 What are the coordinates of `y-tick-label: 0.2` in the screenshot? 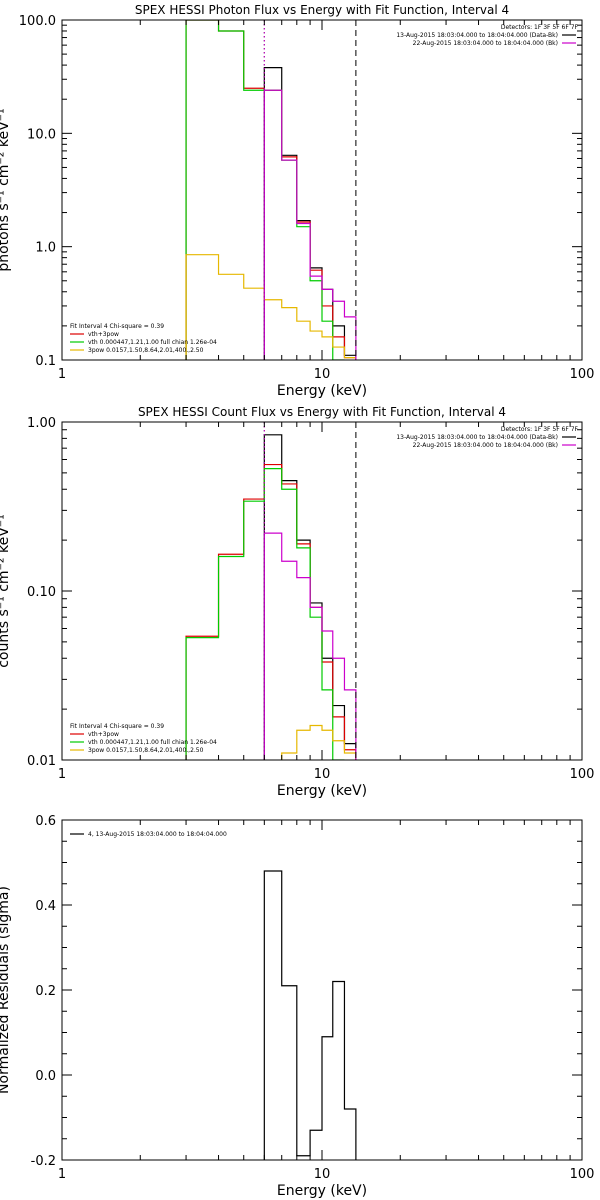 It's located at (45, 991).